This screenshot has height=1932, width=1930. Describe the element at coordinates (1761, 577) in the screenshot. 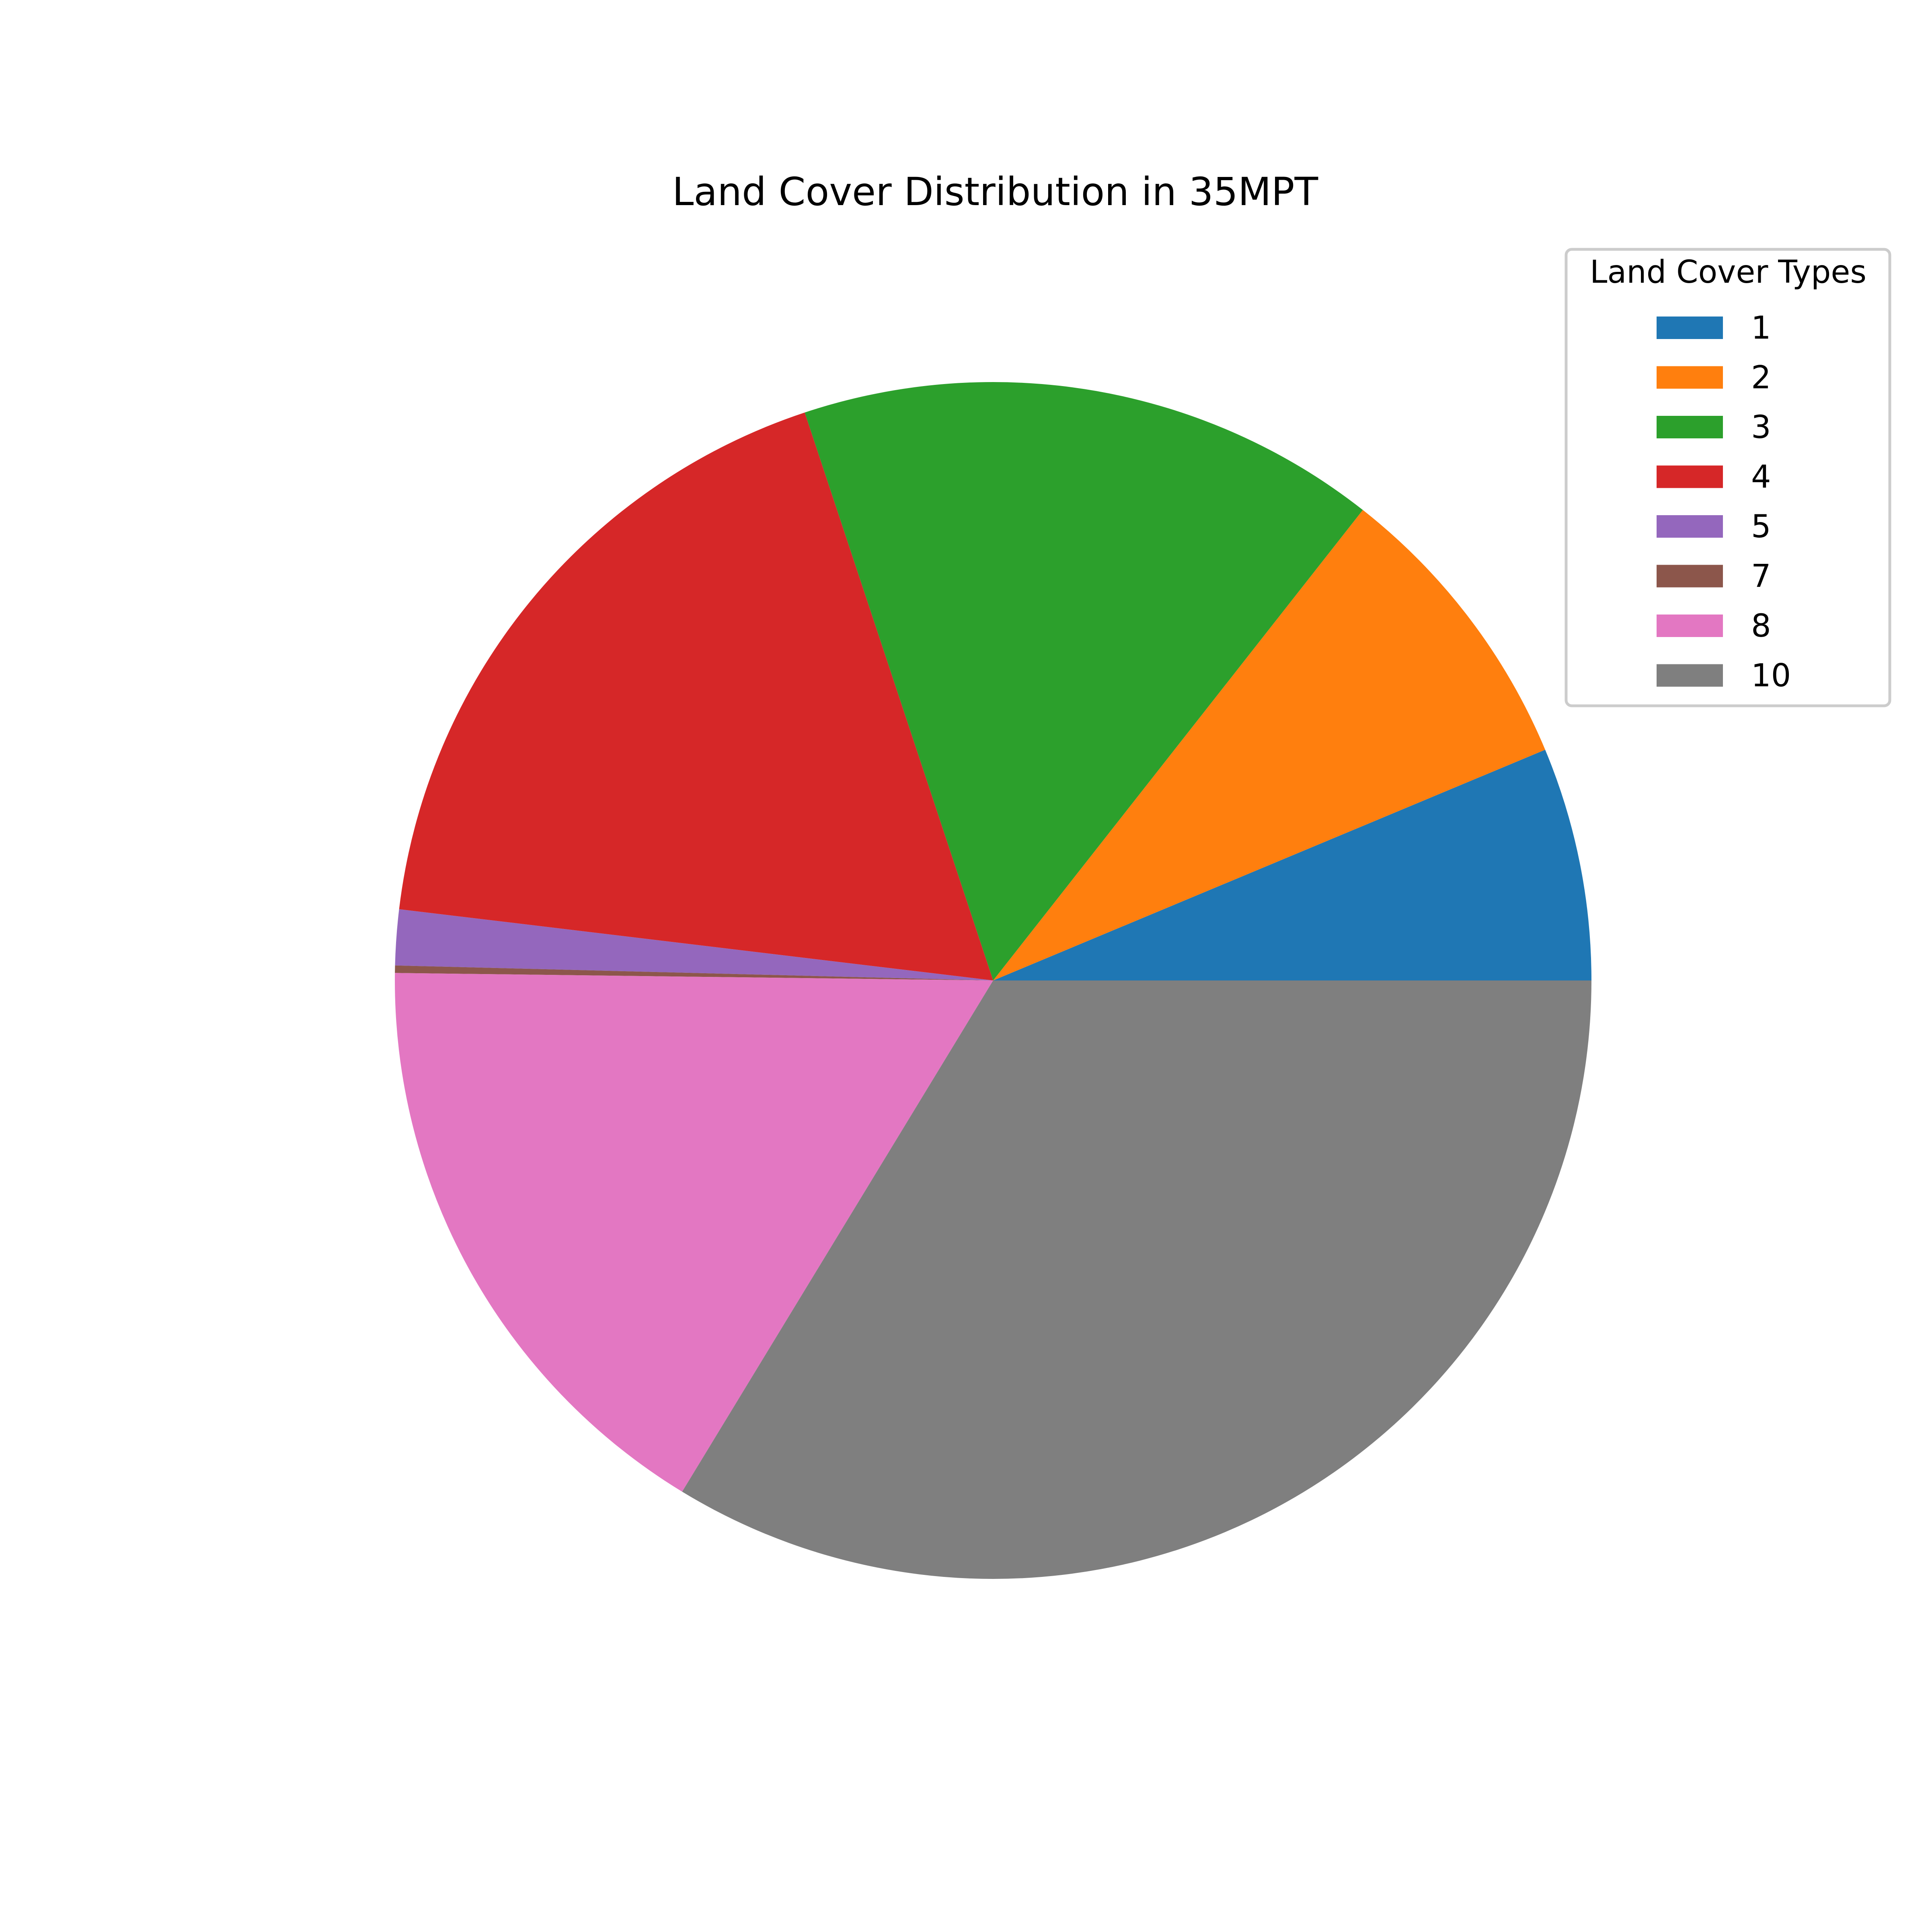

I see `legend-label-7: 7` at that location.